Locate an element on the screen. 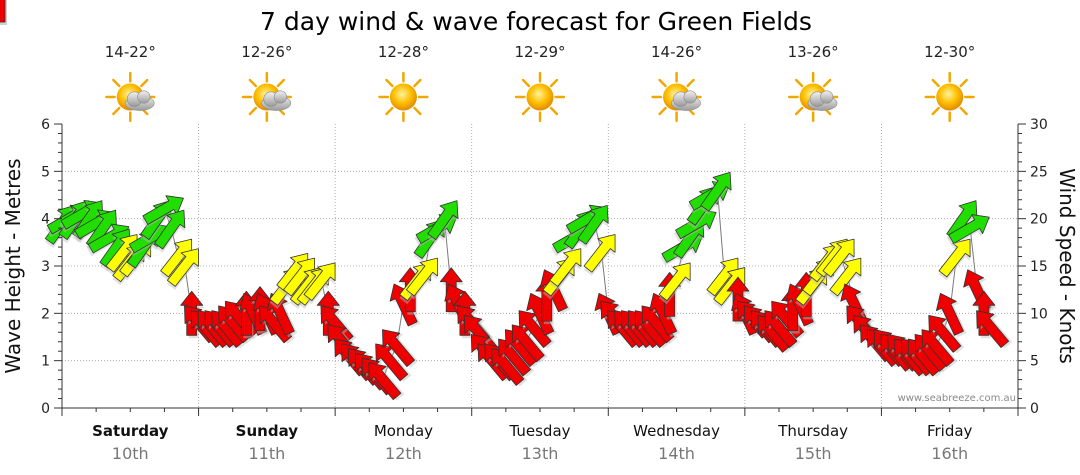 The width and height of the screenshot is (1080, 475). day-date: 10th is located at coordinates (130, 453).